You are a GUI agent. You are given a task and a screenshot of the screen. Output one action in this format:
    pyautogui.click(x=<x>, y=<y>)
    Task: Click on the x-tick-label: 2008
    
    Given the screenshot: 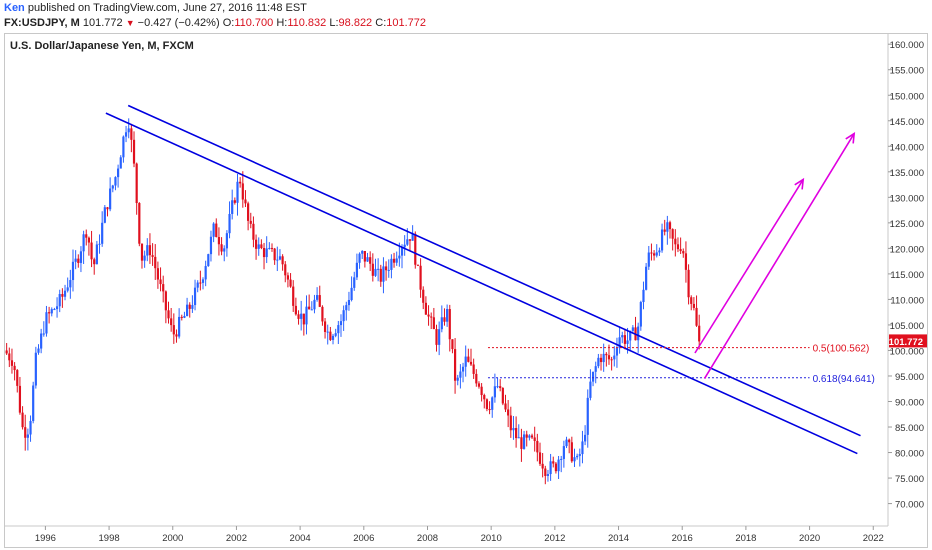 What is the action you would take?
    pyautogui.click(x=427, y=538)
    